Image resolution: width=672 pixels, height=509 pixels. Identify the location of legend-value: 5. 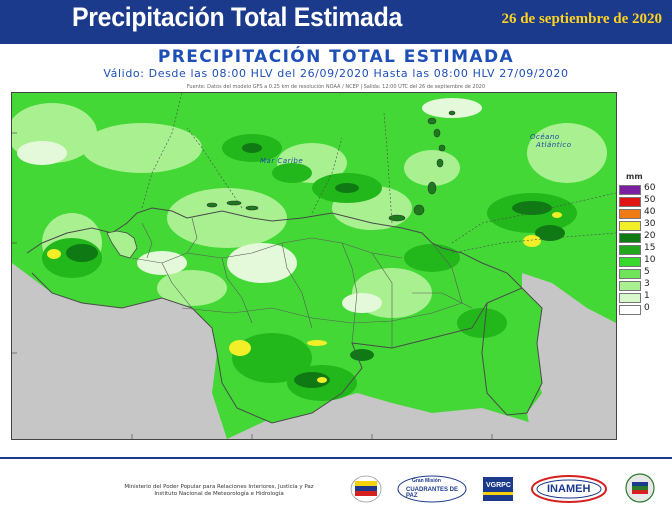
(647, 272).